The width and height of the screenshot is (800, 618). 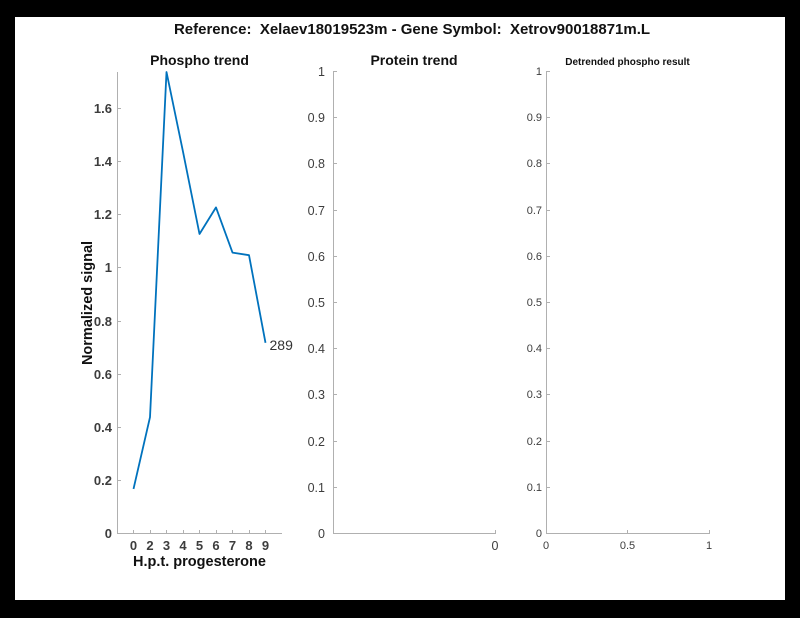 I want to click on y-tick-label: 1.4, so click(x=102, y=162).